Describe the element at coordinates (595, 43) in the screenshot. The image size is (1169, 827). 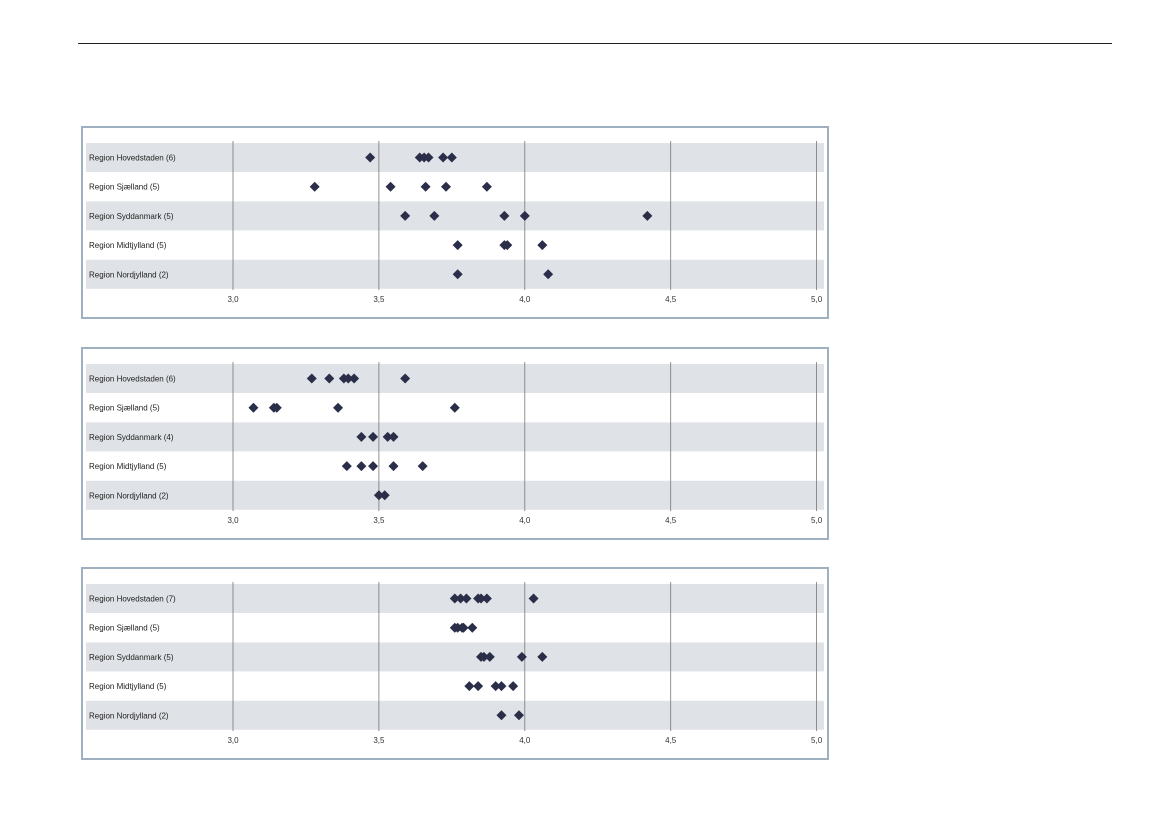
I see `top-rule` at that location.